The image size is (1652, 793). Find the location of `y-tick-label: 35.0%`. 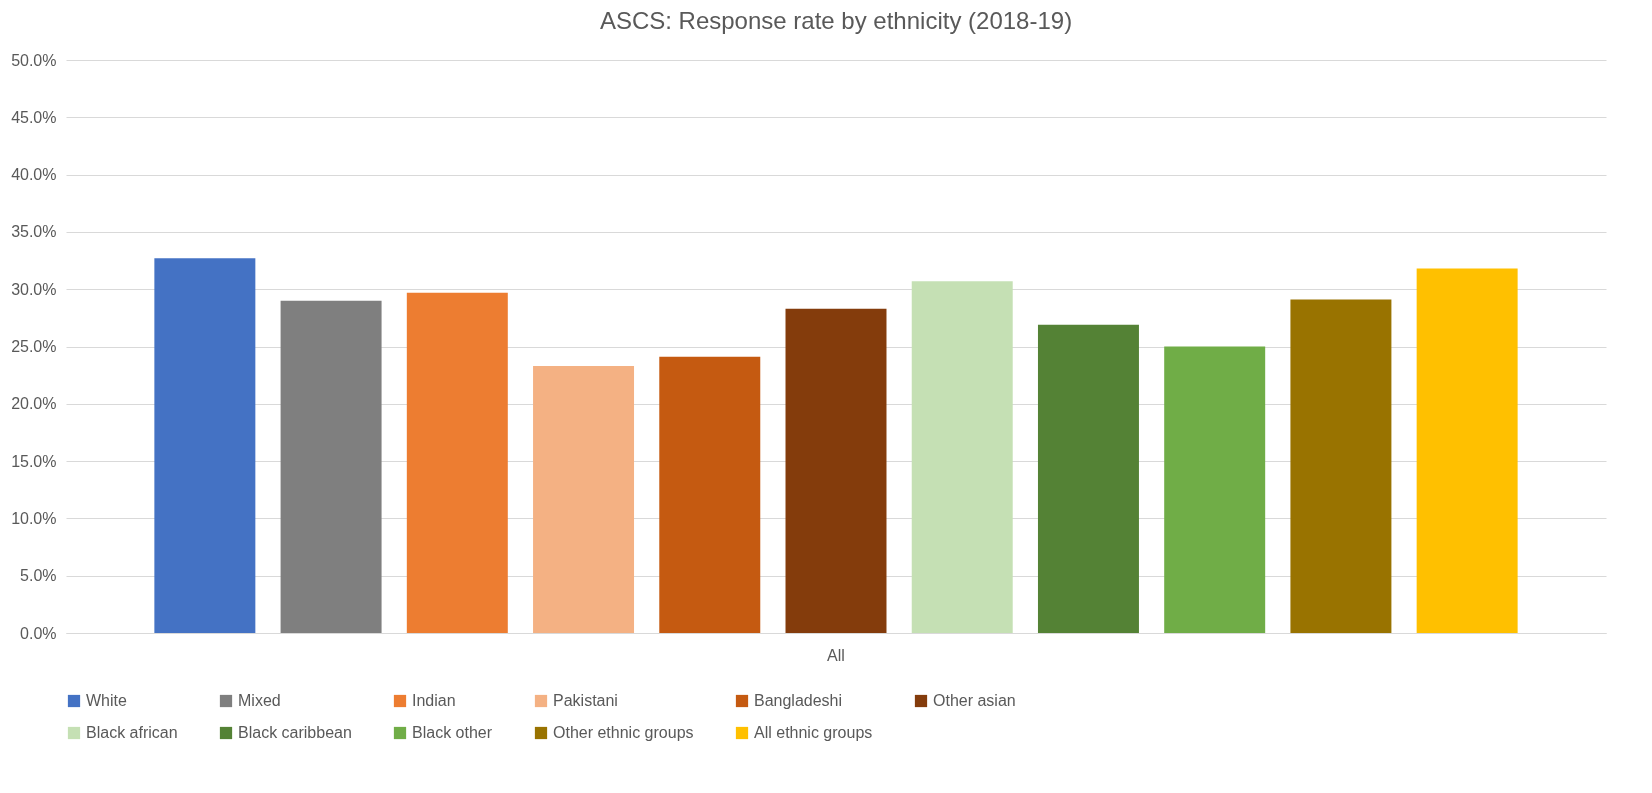

y-tick-label: 35.0% is located at coordinates (34, 232).